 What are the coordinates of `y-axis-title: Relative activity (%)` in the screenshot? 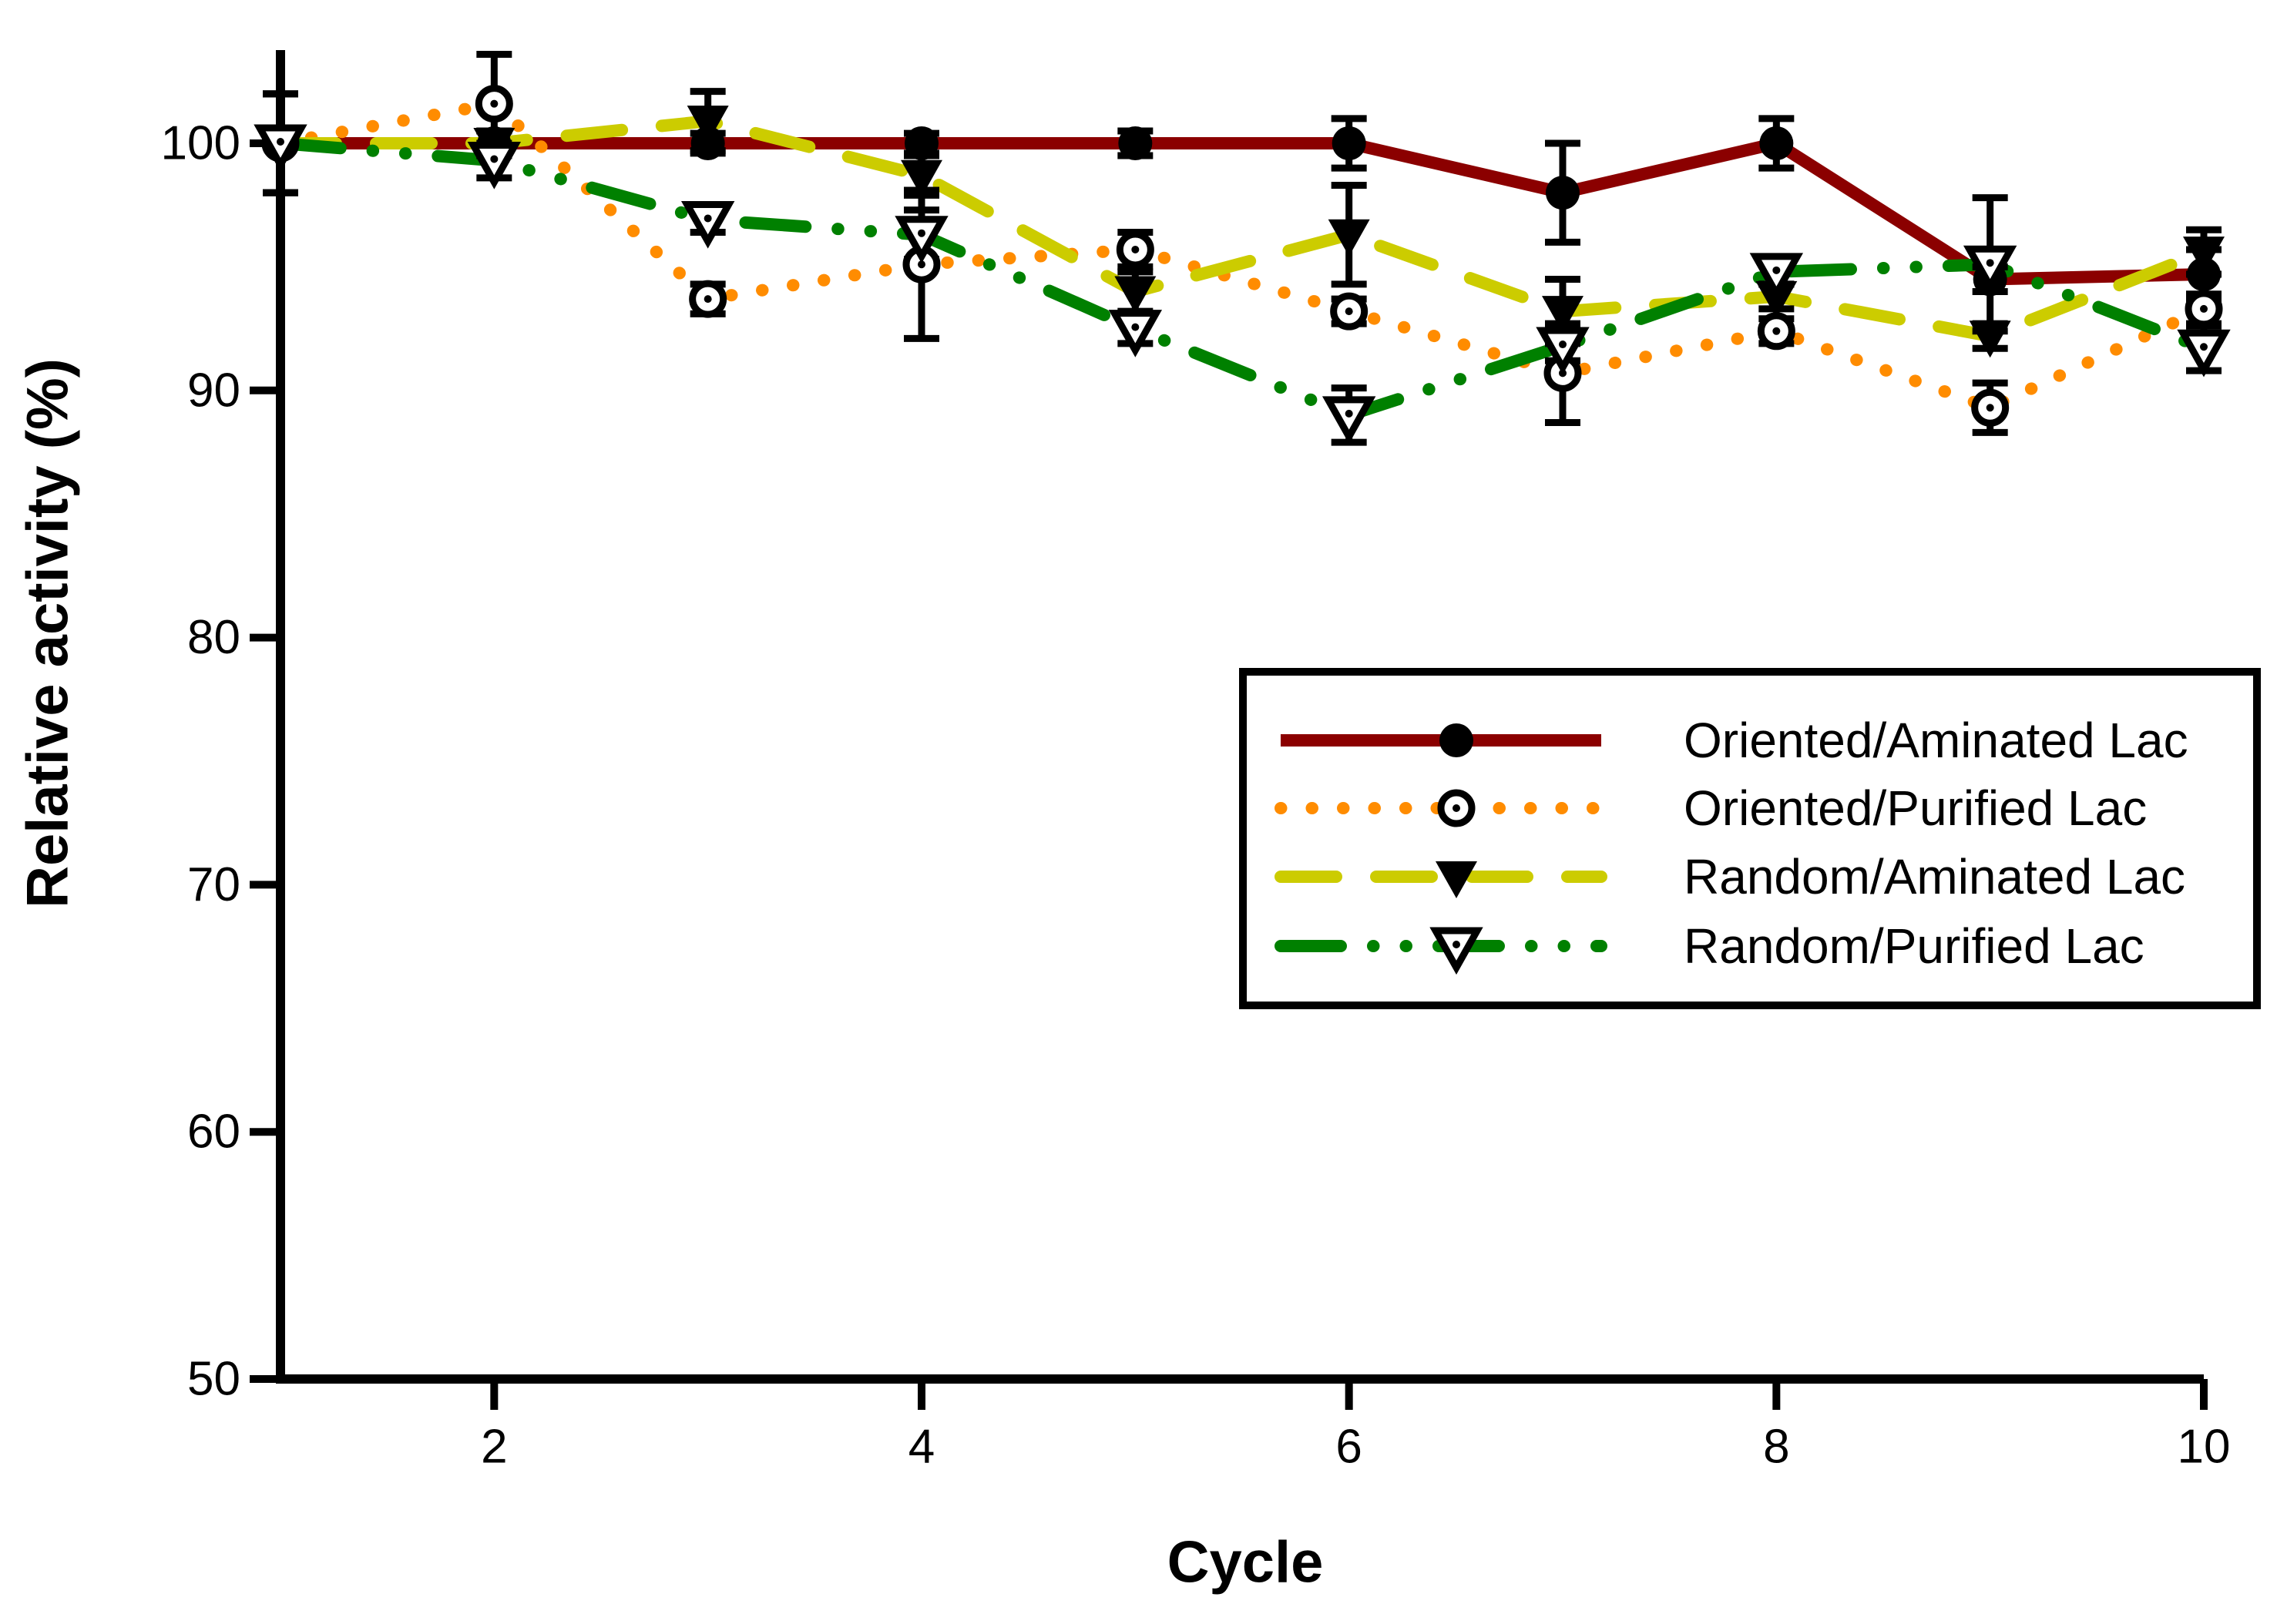 It's located at (48, 633).